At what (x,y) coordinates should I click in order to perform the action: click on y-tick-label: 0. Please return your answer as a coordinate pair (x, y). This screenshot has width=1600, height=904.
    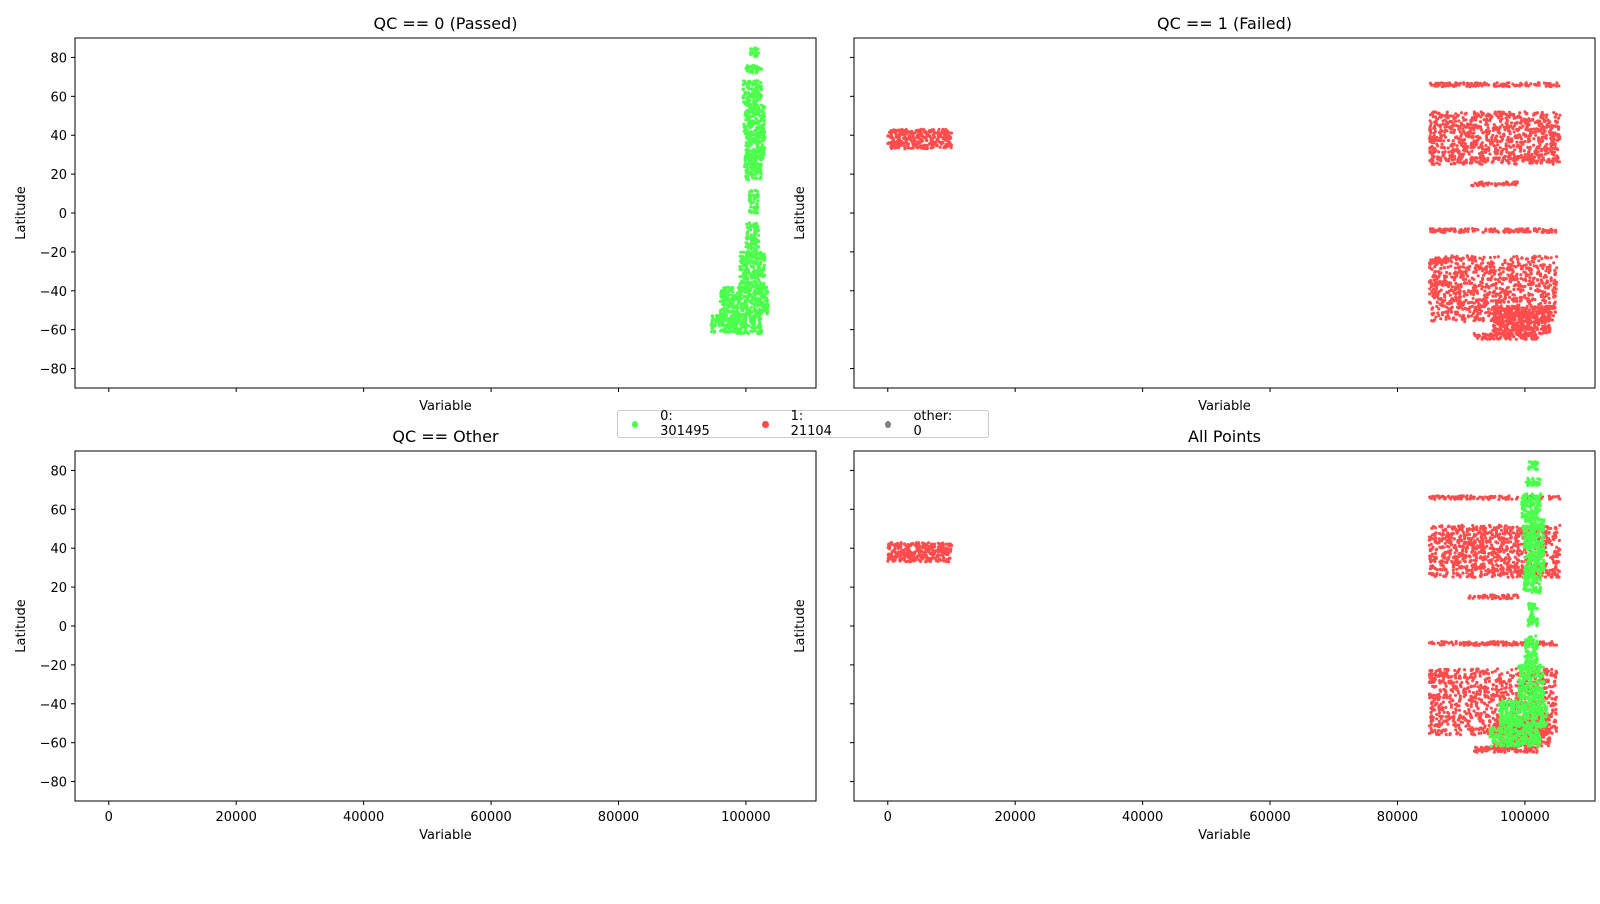
    Looking at the image, I should click on (63, 214).